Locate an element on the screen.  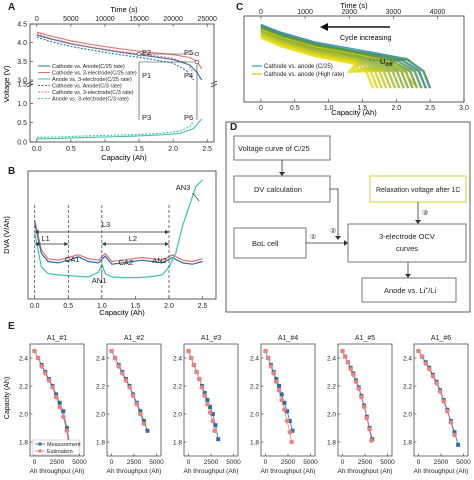
legend-estimation: Estimation is located at coordinates (60, 452).